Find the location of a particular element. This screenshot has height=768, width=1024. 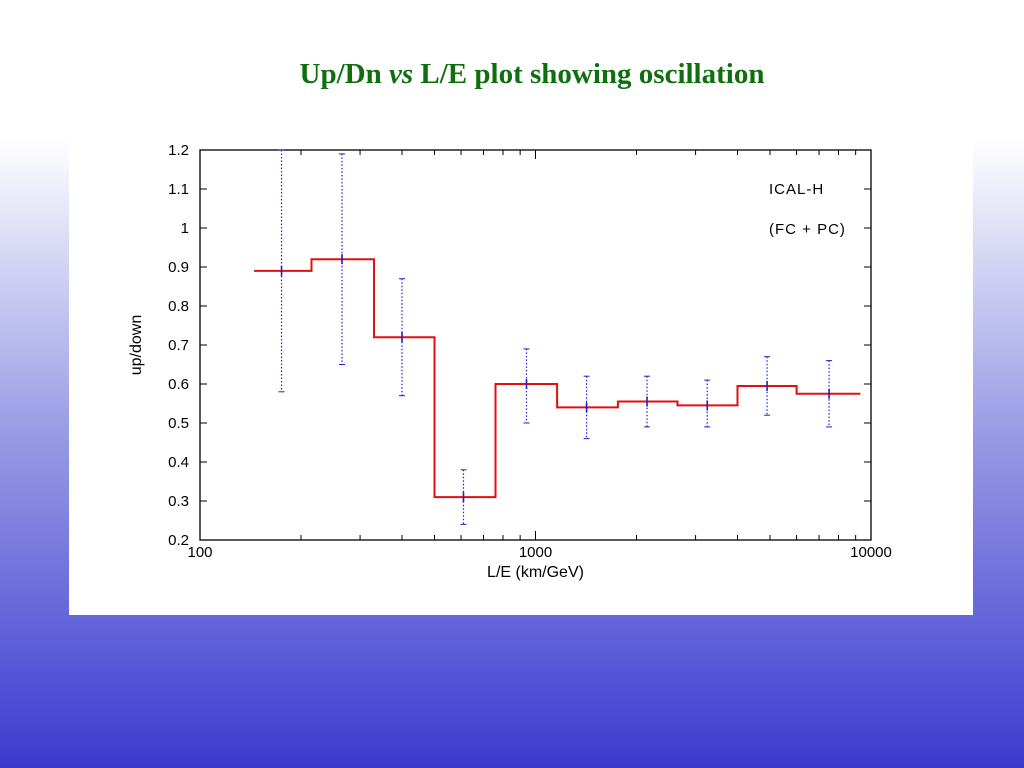

y-tick-label: 0.8 is located at coordinates (178, 306).